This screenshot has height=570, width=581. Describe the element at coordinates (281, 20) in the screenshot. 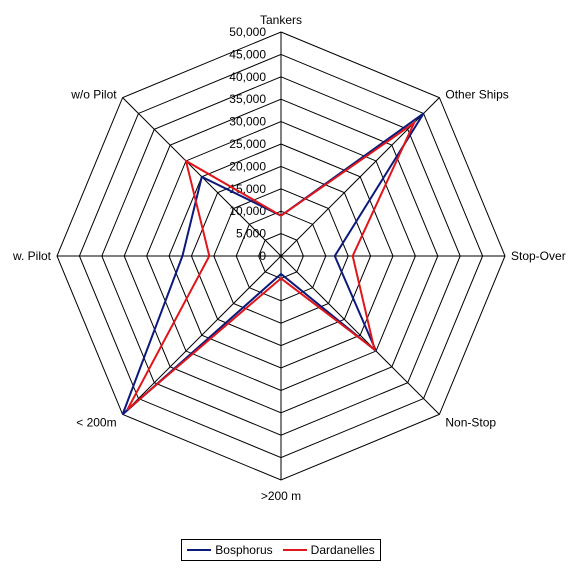

I see `category-label-tankers: Tankers` at that location.